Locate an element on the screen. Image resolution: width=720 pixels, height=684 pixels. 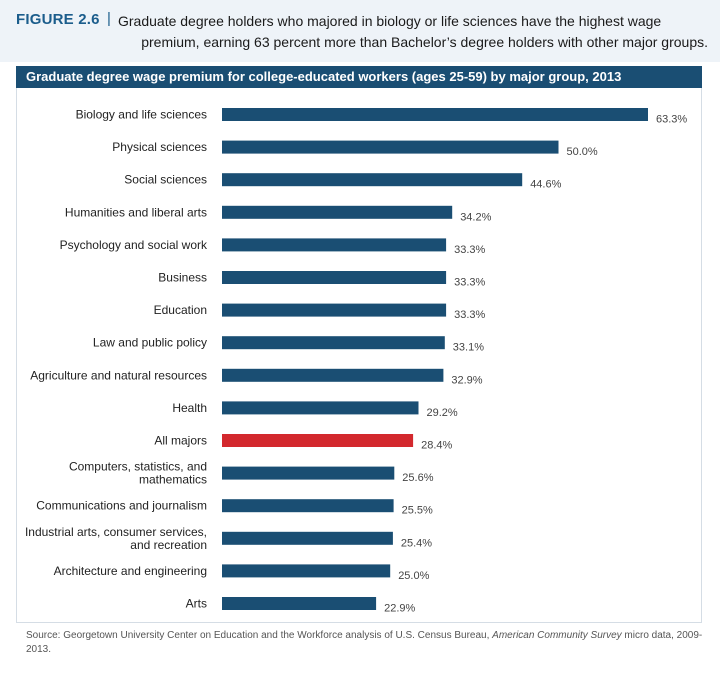
category-label-biology-and-life-sciences: Biology and life sciences is located at coordinates (141, 115).